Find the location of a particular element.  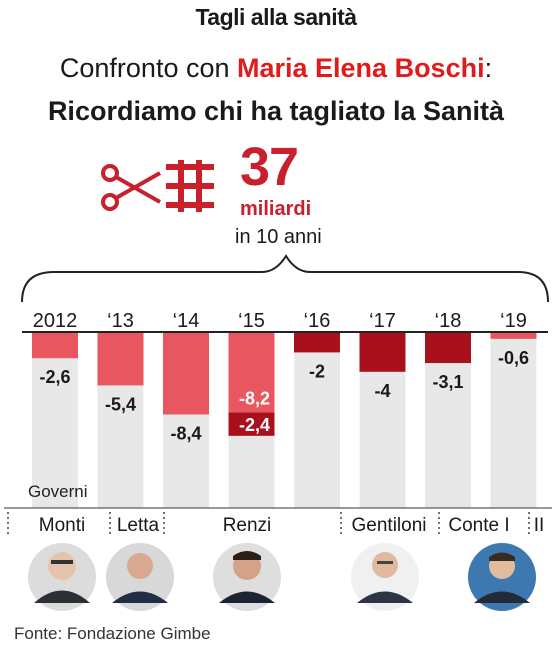

government-label-4: Conte I is located at coordinates (478, 525).